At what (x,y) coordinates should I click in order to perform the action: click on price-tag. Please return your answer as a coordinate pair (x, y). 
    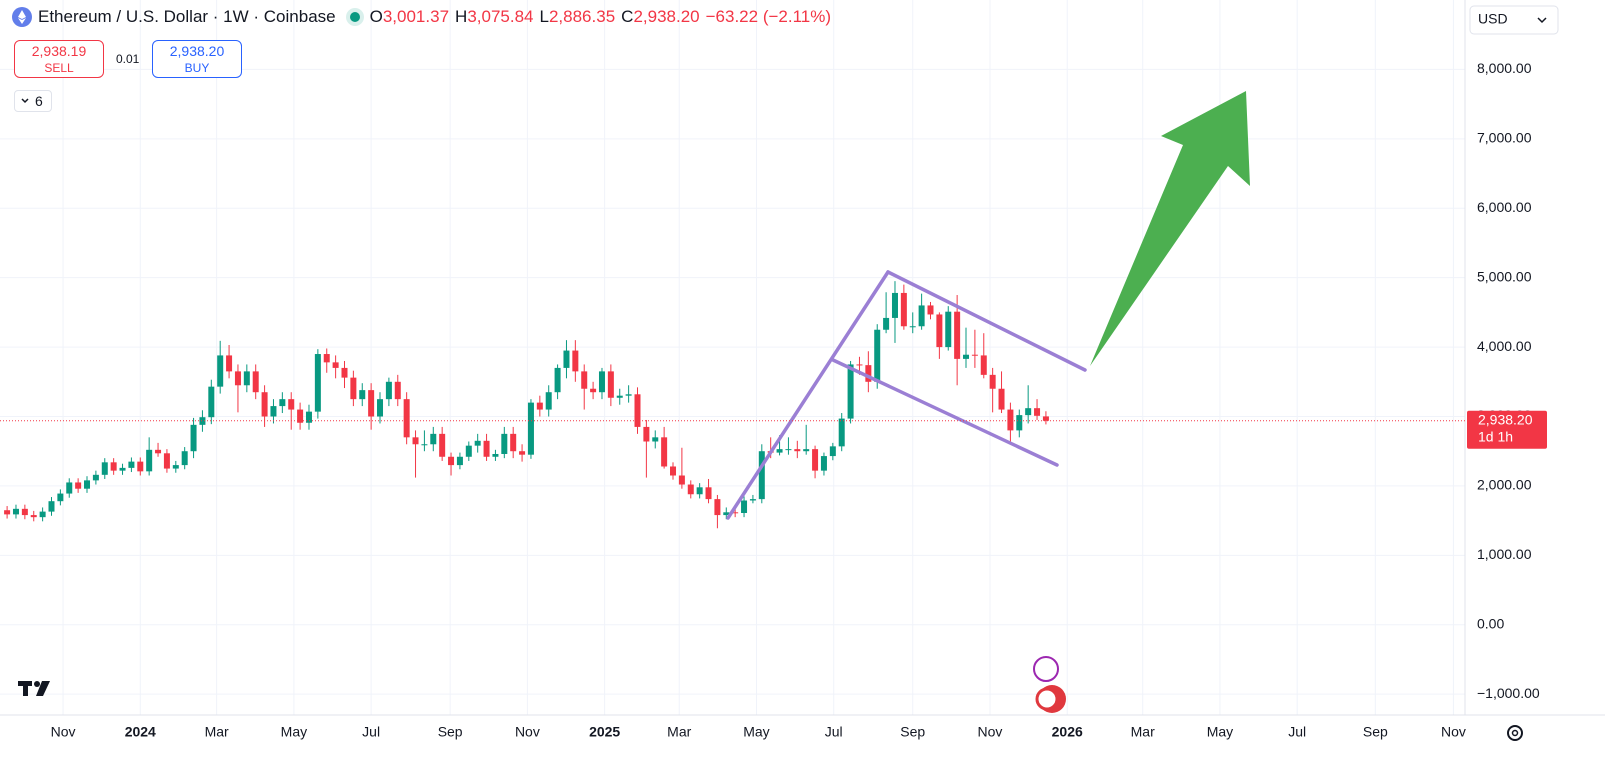
    Looking at the image, I should click on (1507, 429).